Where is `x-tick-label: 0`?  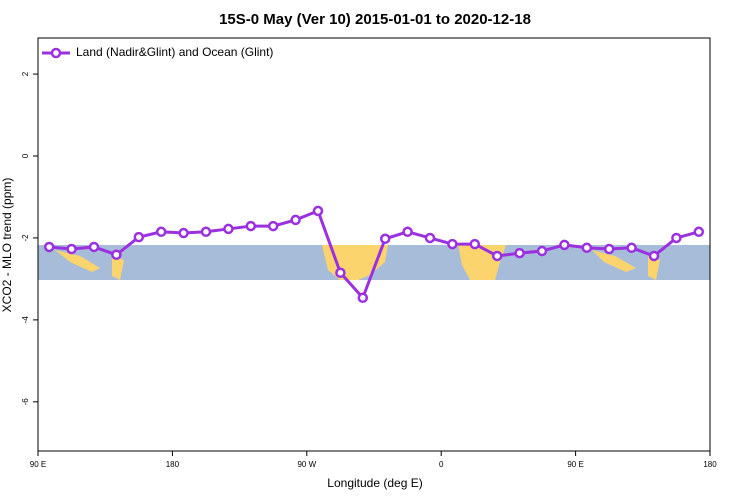 x-tick-label: 0 is located at coordinates (441, 464).